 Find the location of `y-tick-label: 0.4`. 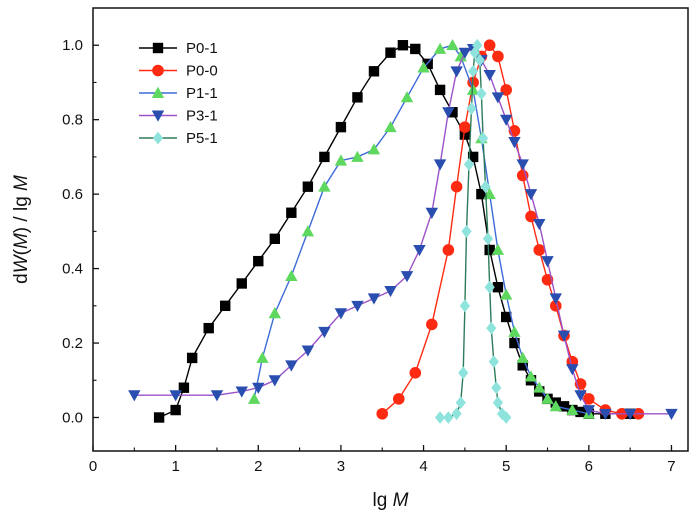

y-tick-label: 0.4 is located at coordinates (72, 269).